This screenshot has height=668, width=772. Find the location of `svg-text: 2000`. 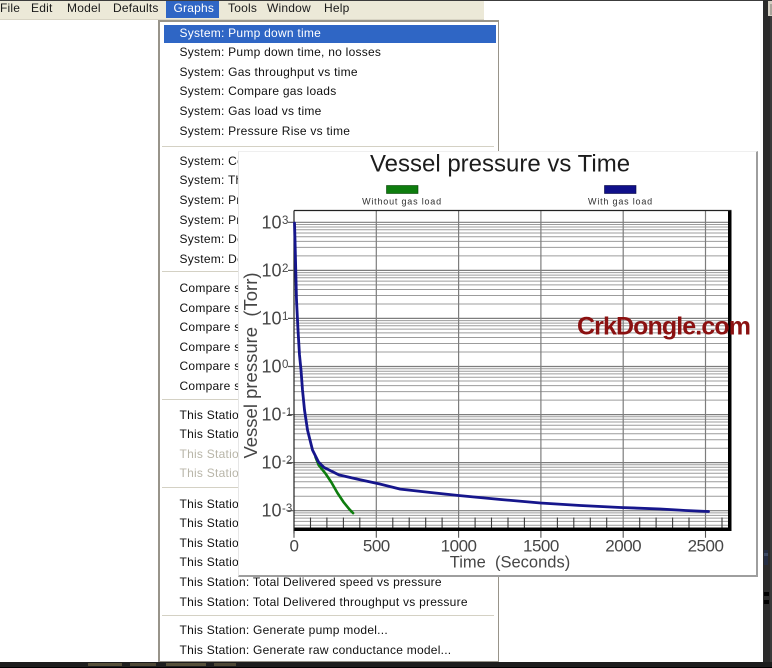

svg-text: 2000 is located at coordinates (623, 546).